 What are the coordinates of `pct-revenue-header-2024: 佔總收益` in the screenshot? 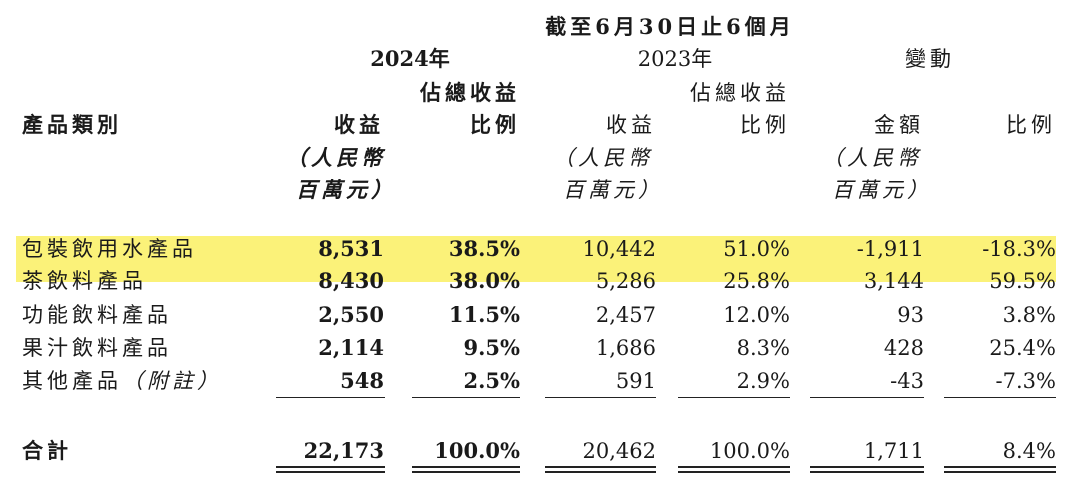 It's located at (470, 92).